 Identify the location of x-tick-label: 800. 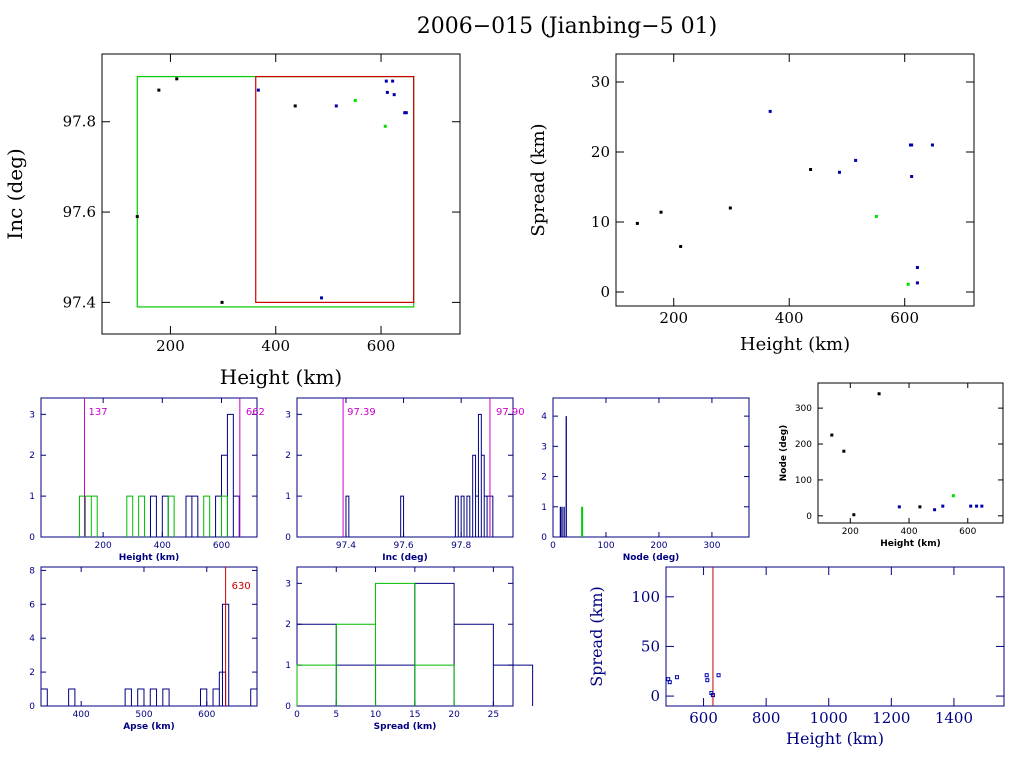
(766, 718).